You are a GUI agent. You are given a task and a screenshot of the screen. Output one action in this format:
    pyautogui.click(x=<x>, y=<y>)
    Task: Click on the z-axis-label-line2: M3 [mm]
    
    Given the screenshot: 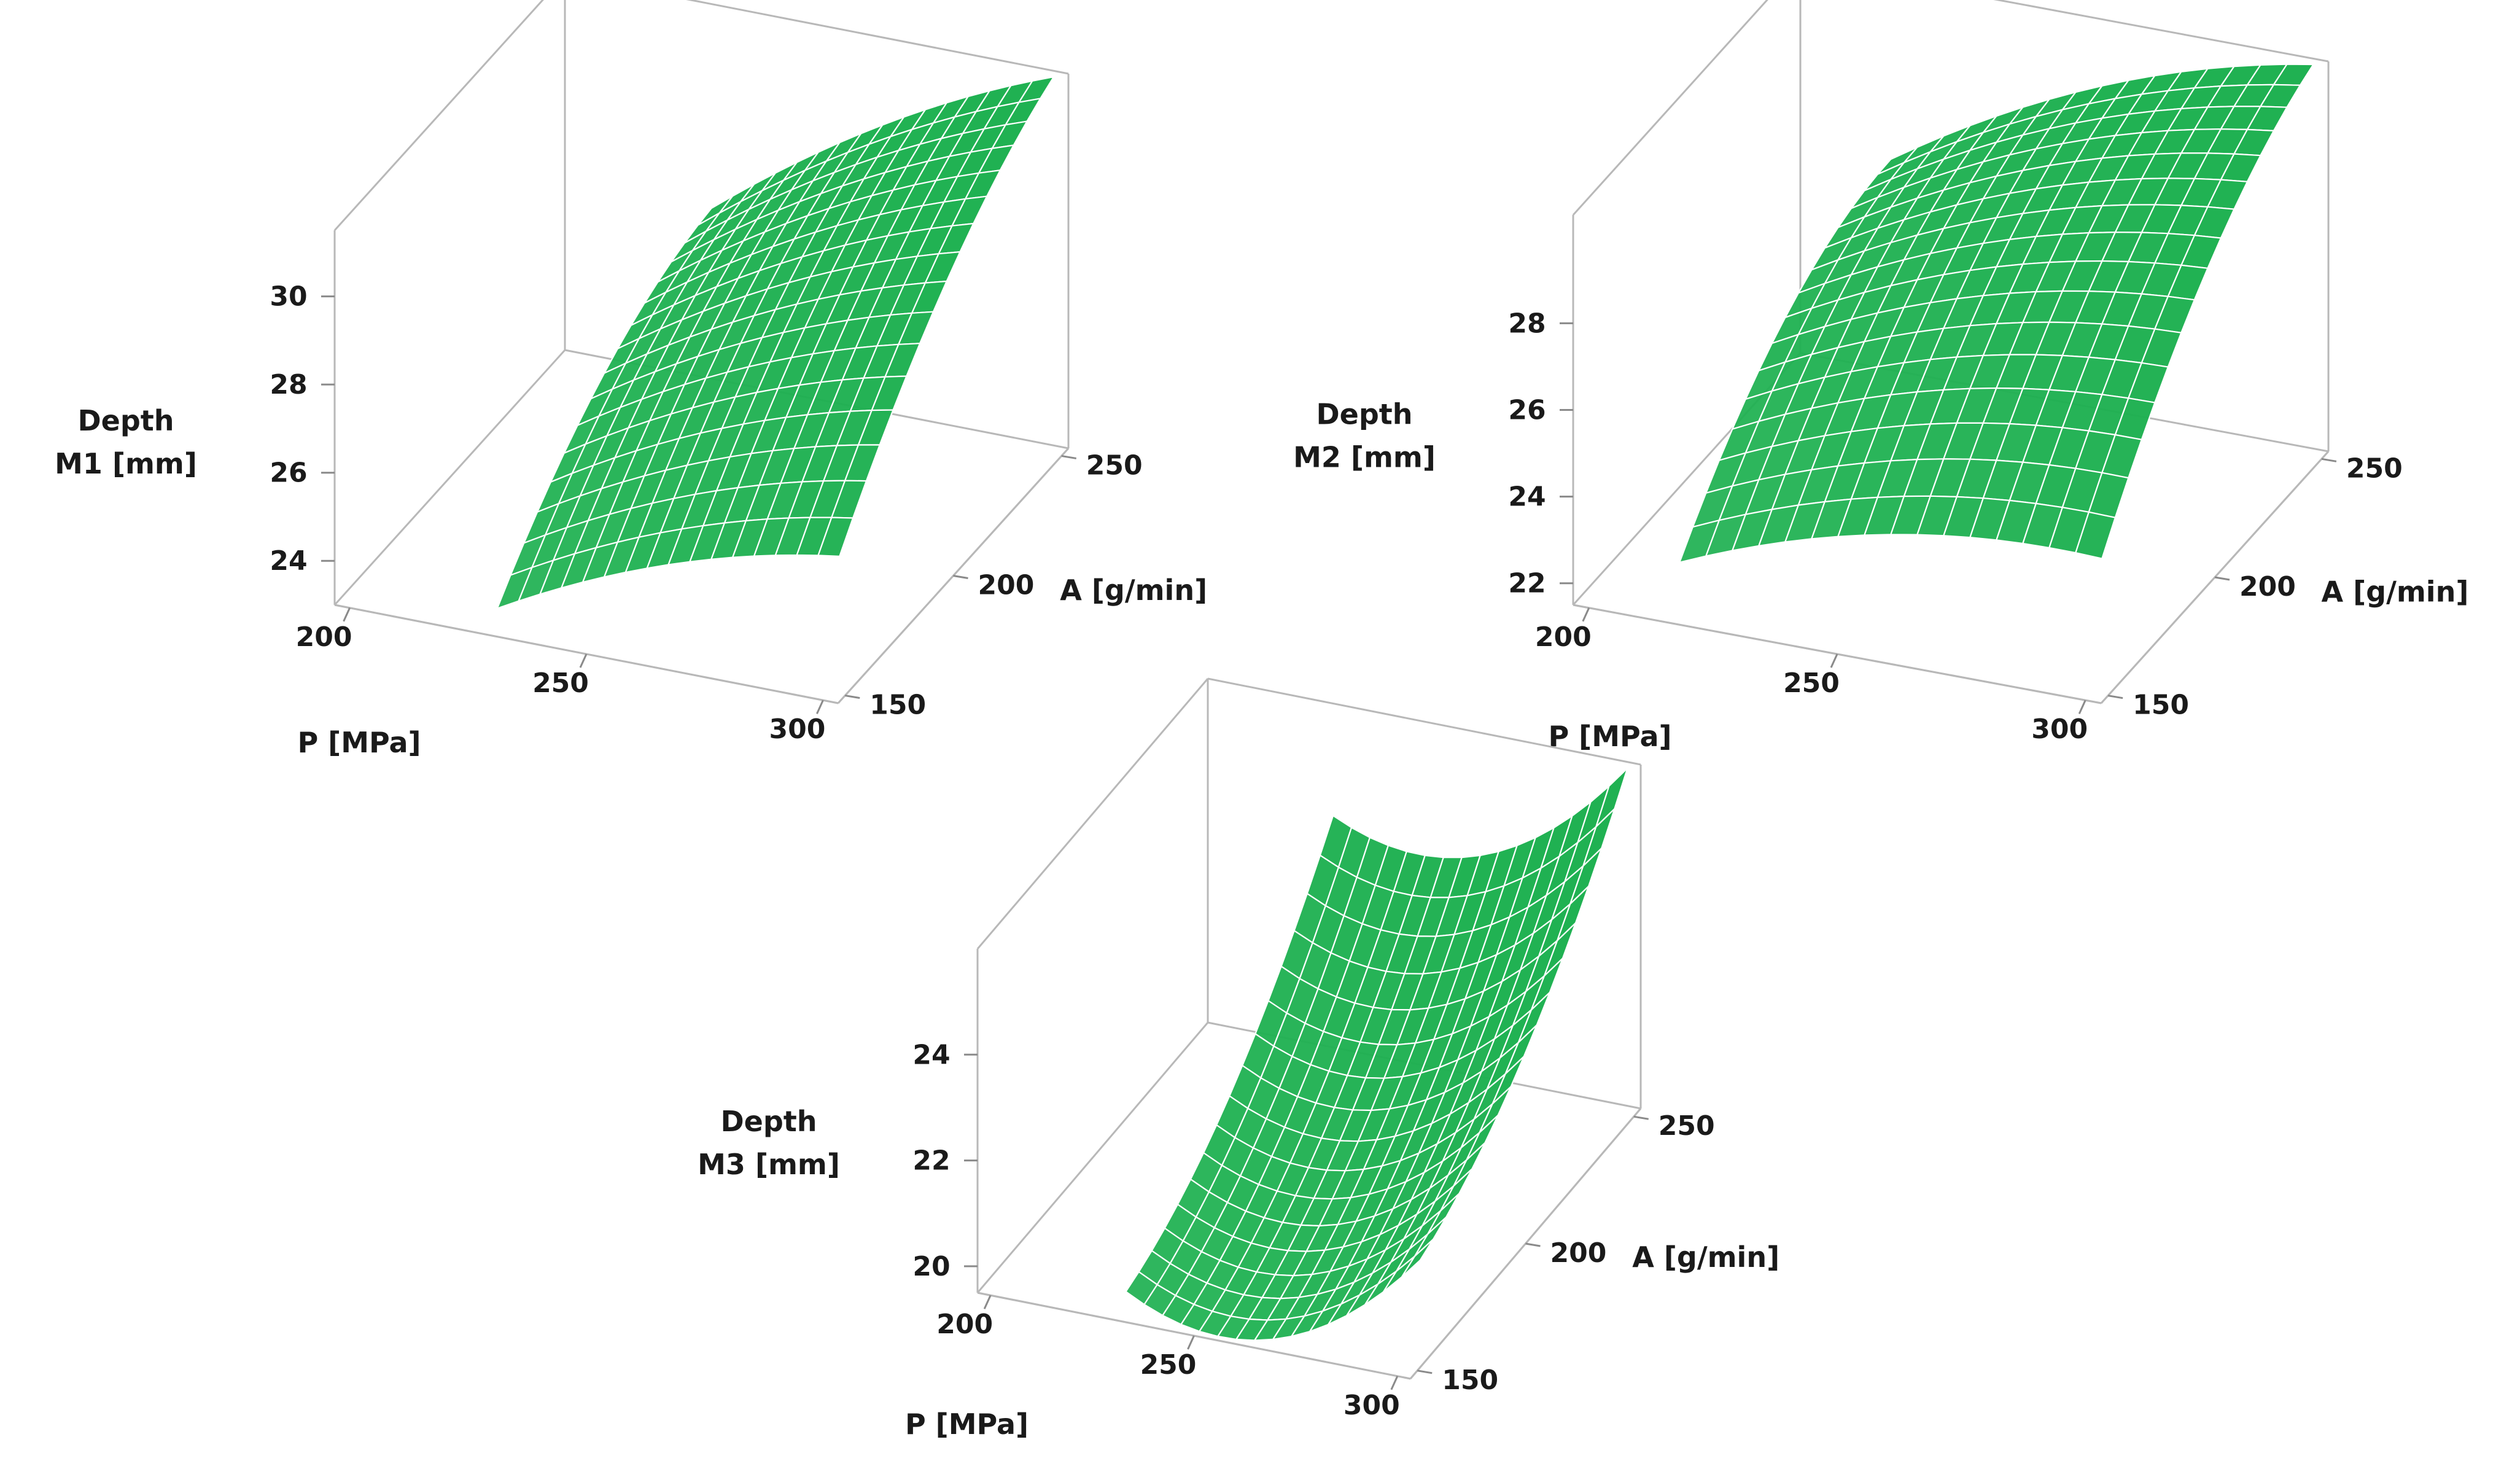 What is the action you would take?
    pyautogui.click(x=769, y=1164)
    